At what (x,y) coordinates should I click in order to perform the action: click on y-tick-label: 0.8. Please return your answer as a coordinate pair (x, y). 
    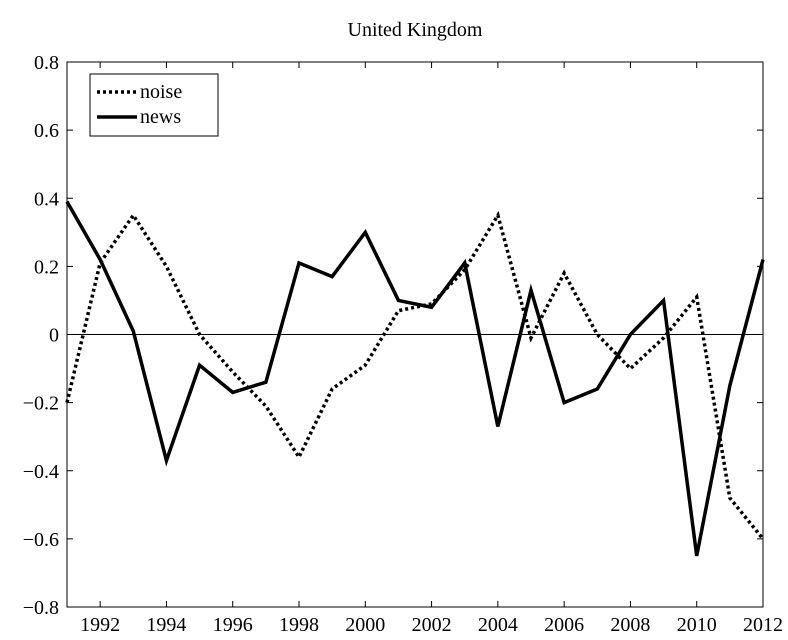
    Looking at the image, I should click on (46, 63).